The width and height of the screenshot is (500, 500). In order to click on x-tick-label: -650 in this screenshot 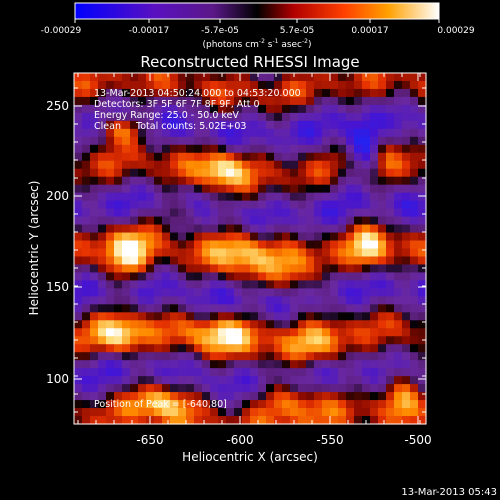, I will do `click(149, 440)`.